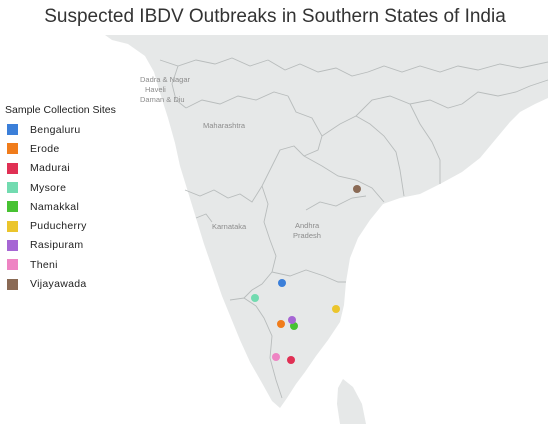  I want to click on region-label-karnataka: Karnataka, so click(229, 226).